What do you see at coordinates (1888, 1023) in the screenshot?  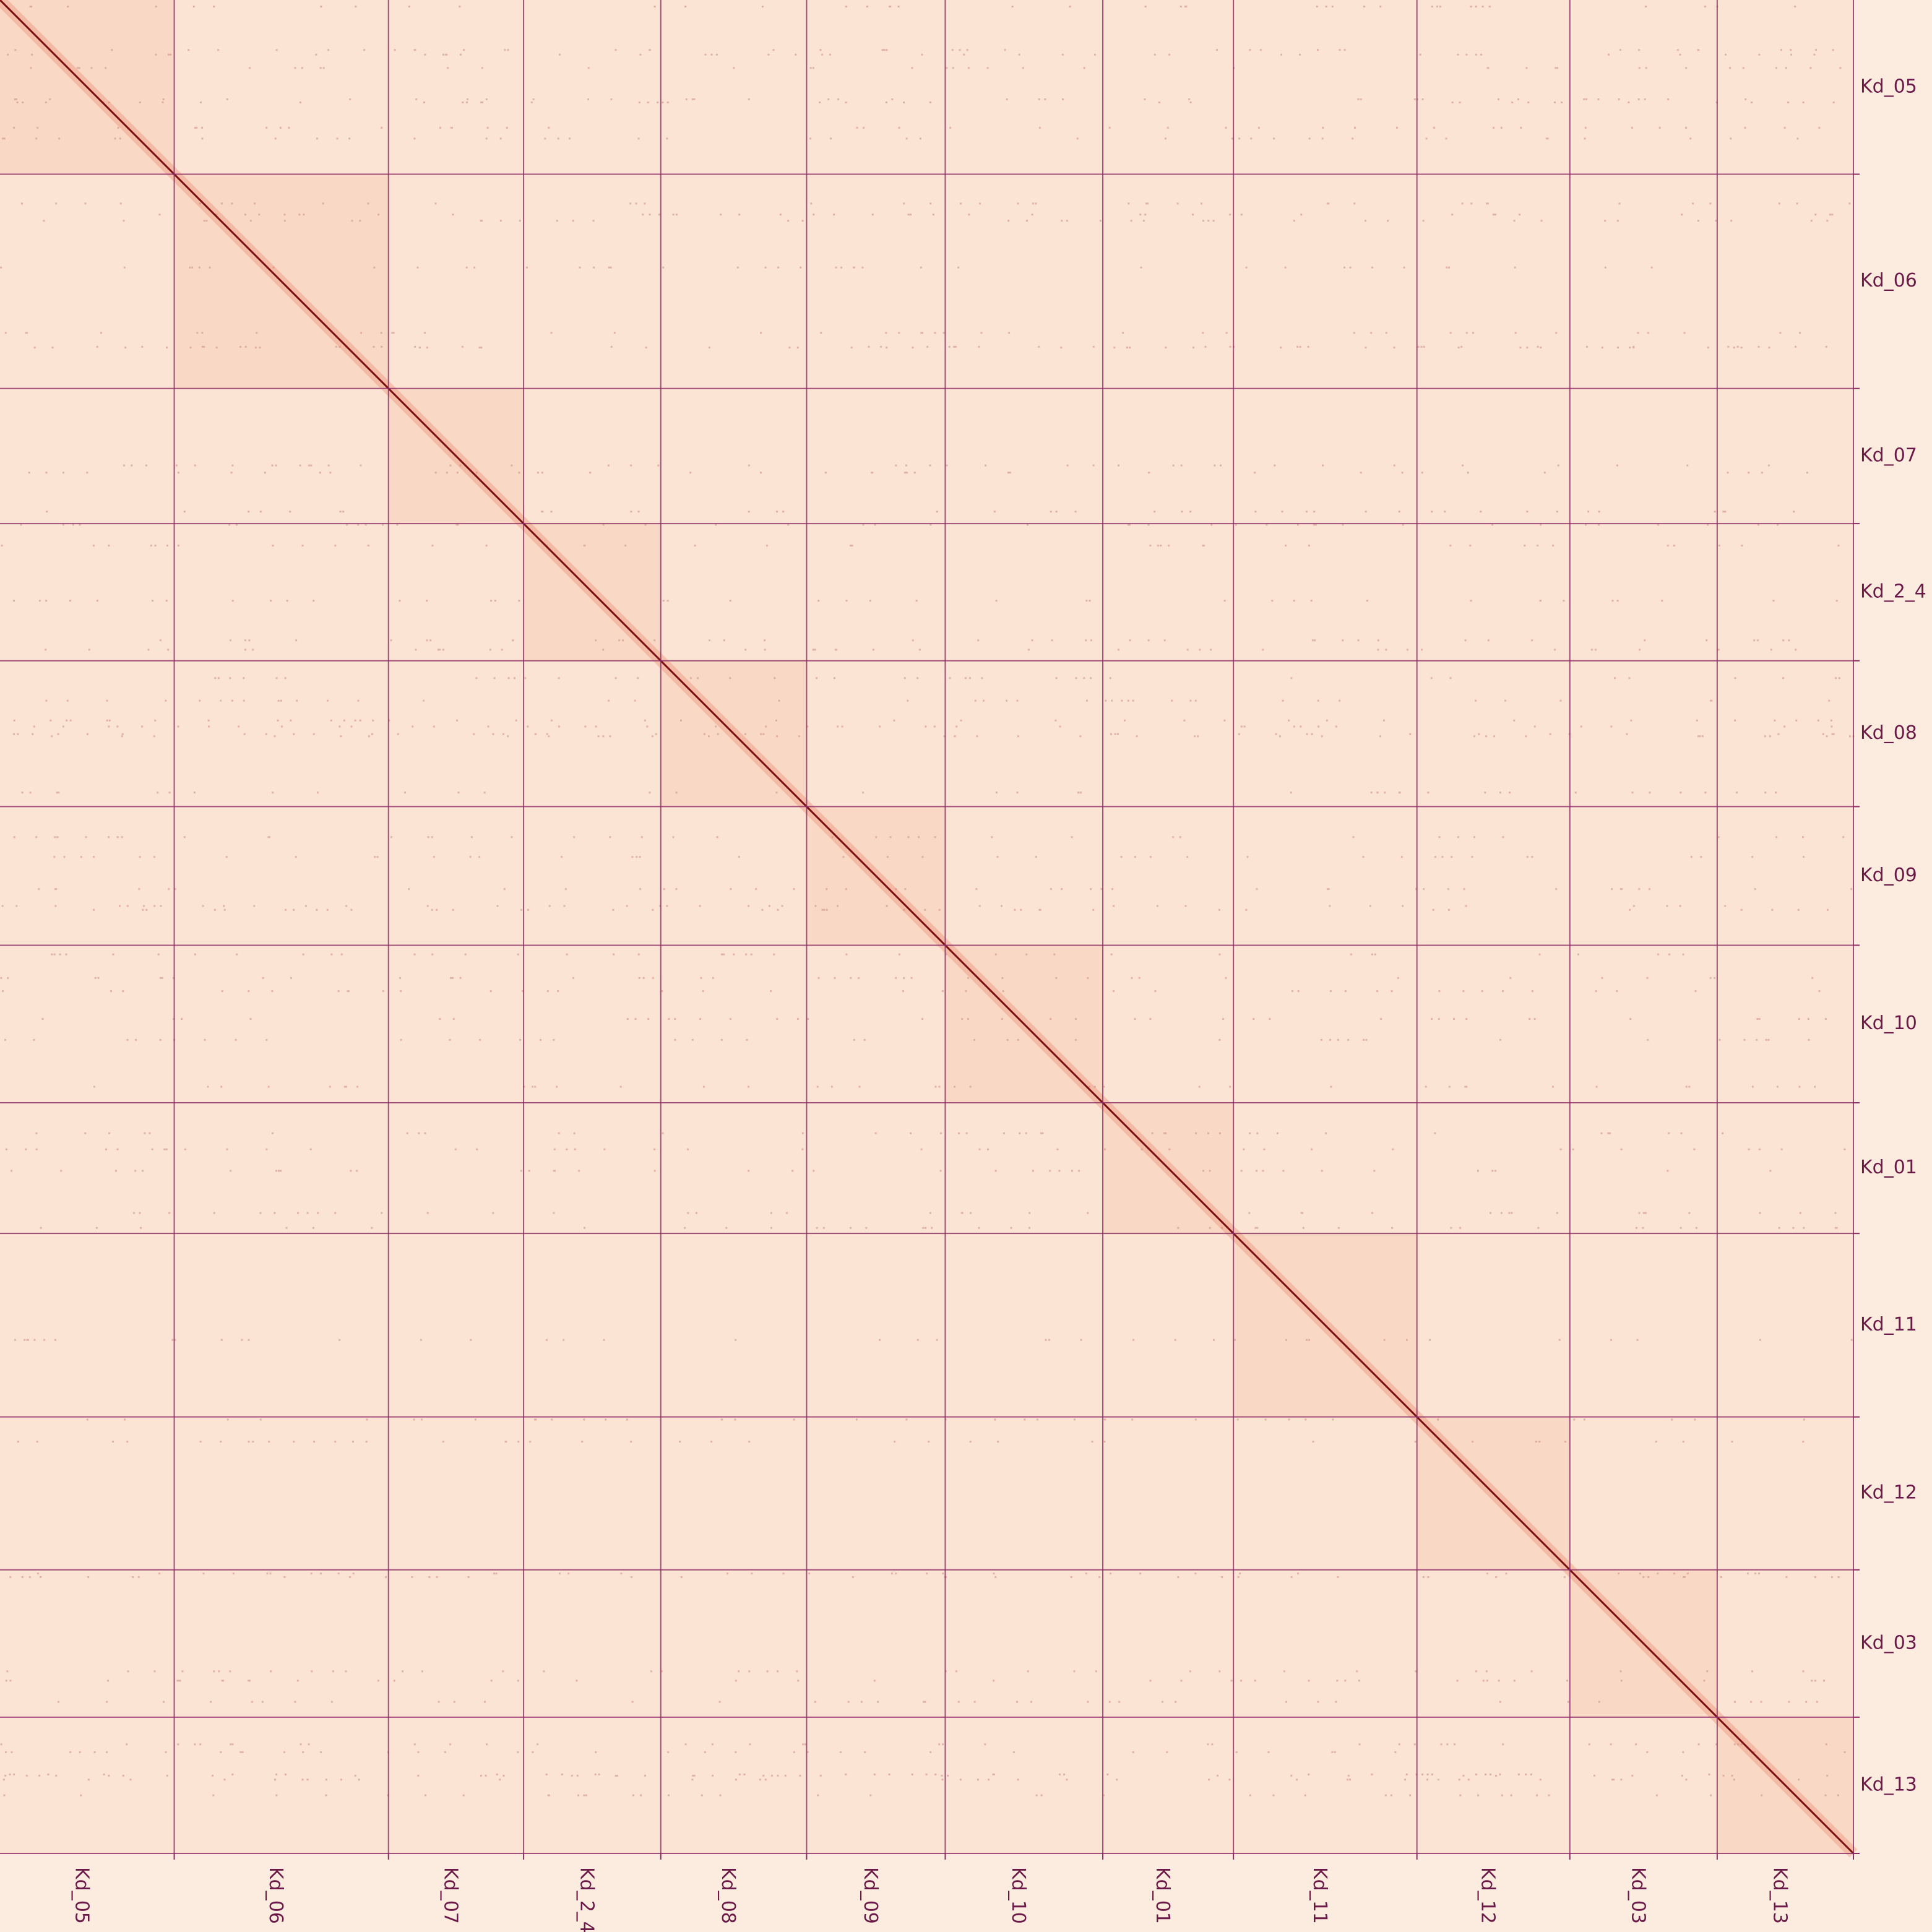 I see `y-label-Kd_10: Kd_10` at bounding box center [1888, 1023].